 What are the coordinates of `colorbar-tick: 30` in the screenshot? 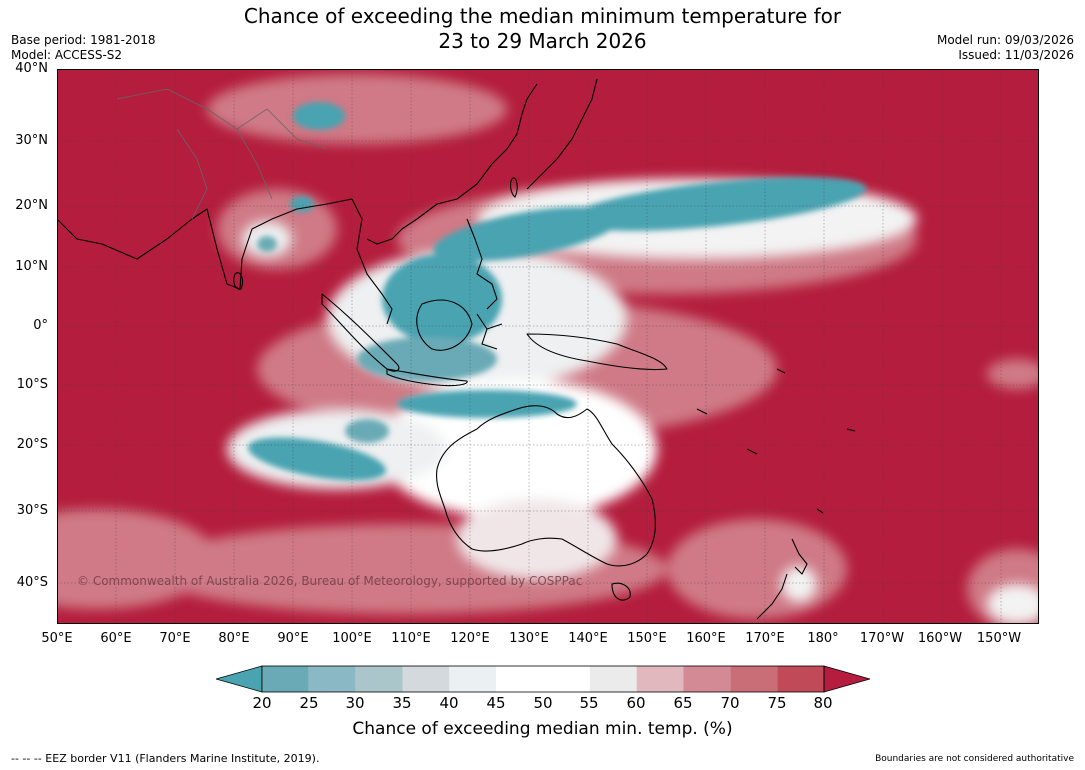 It's located at (355, 703).